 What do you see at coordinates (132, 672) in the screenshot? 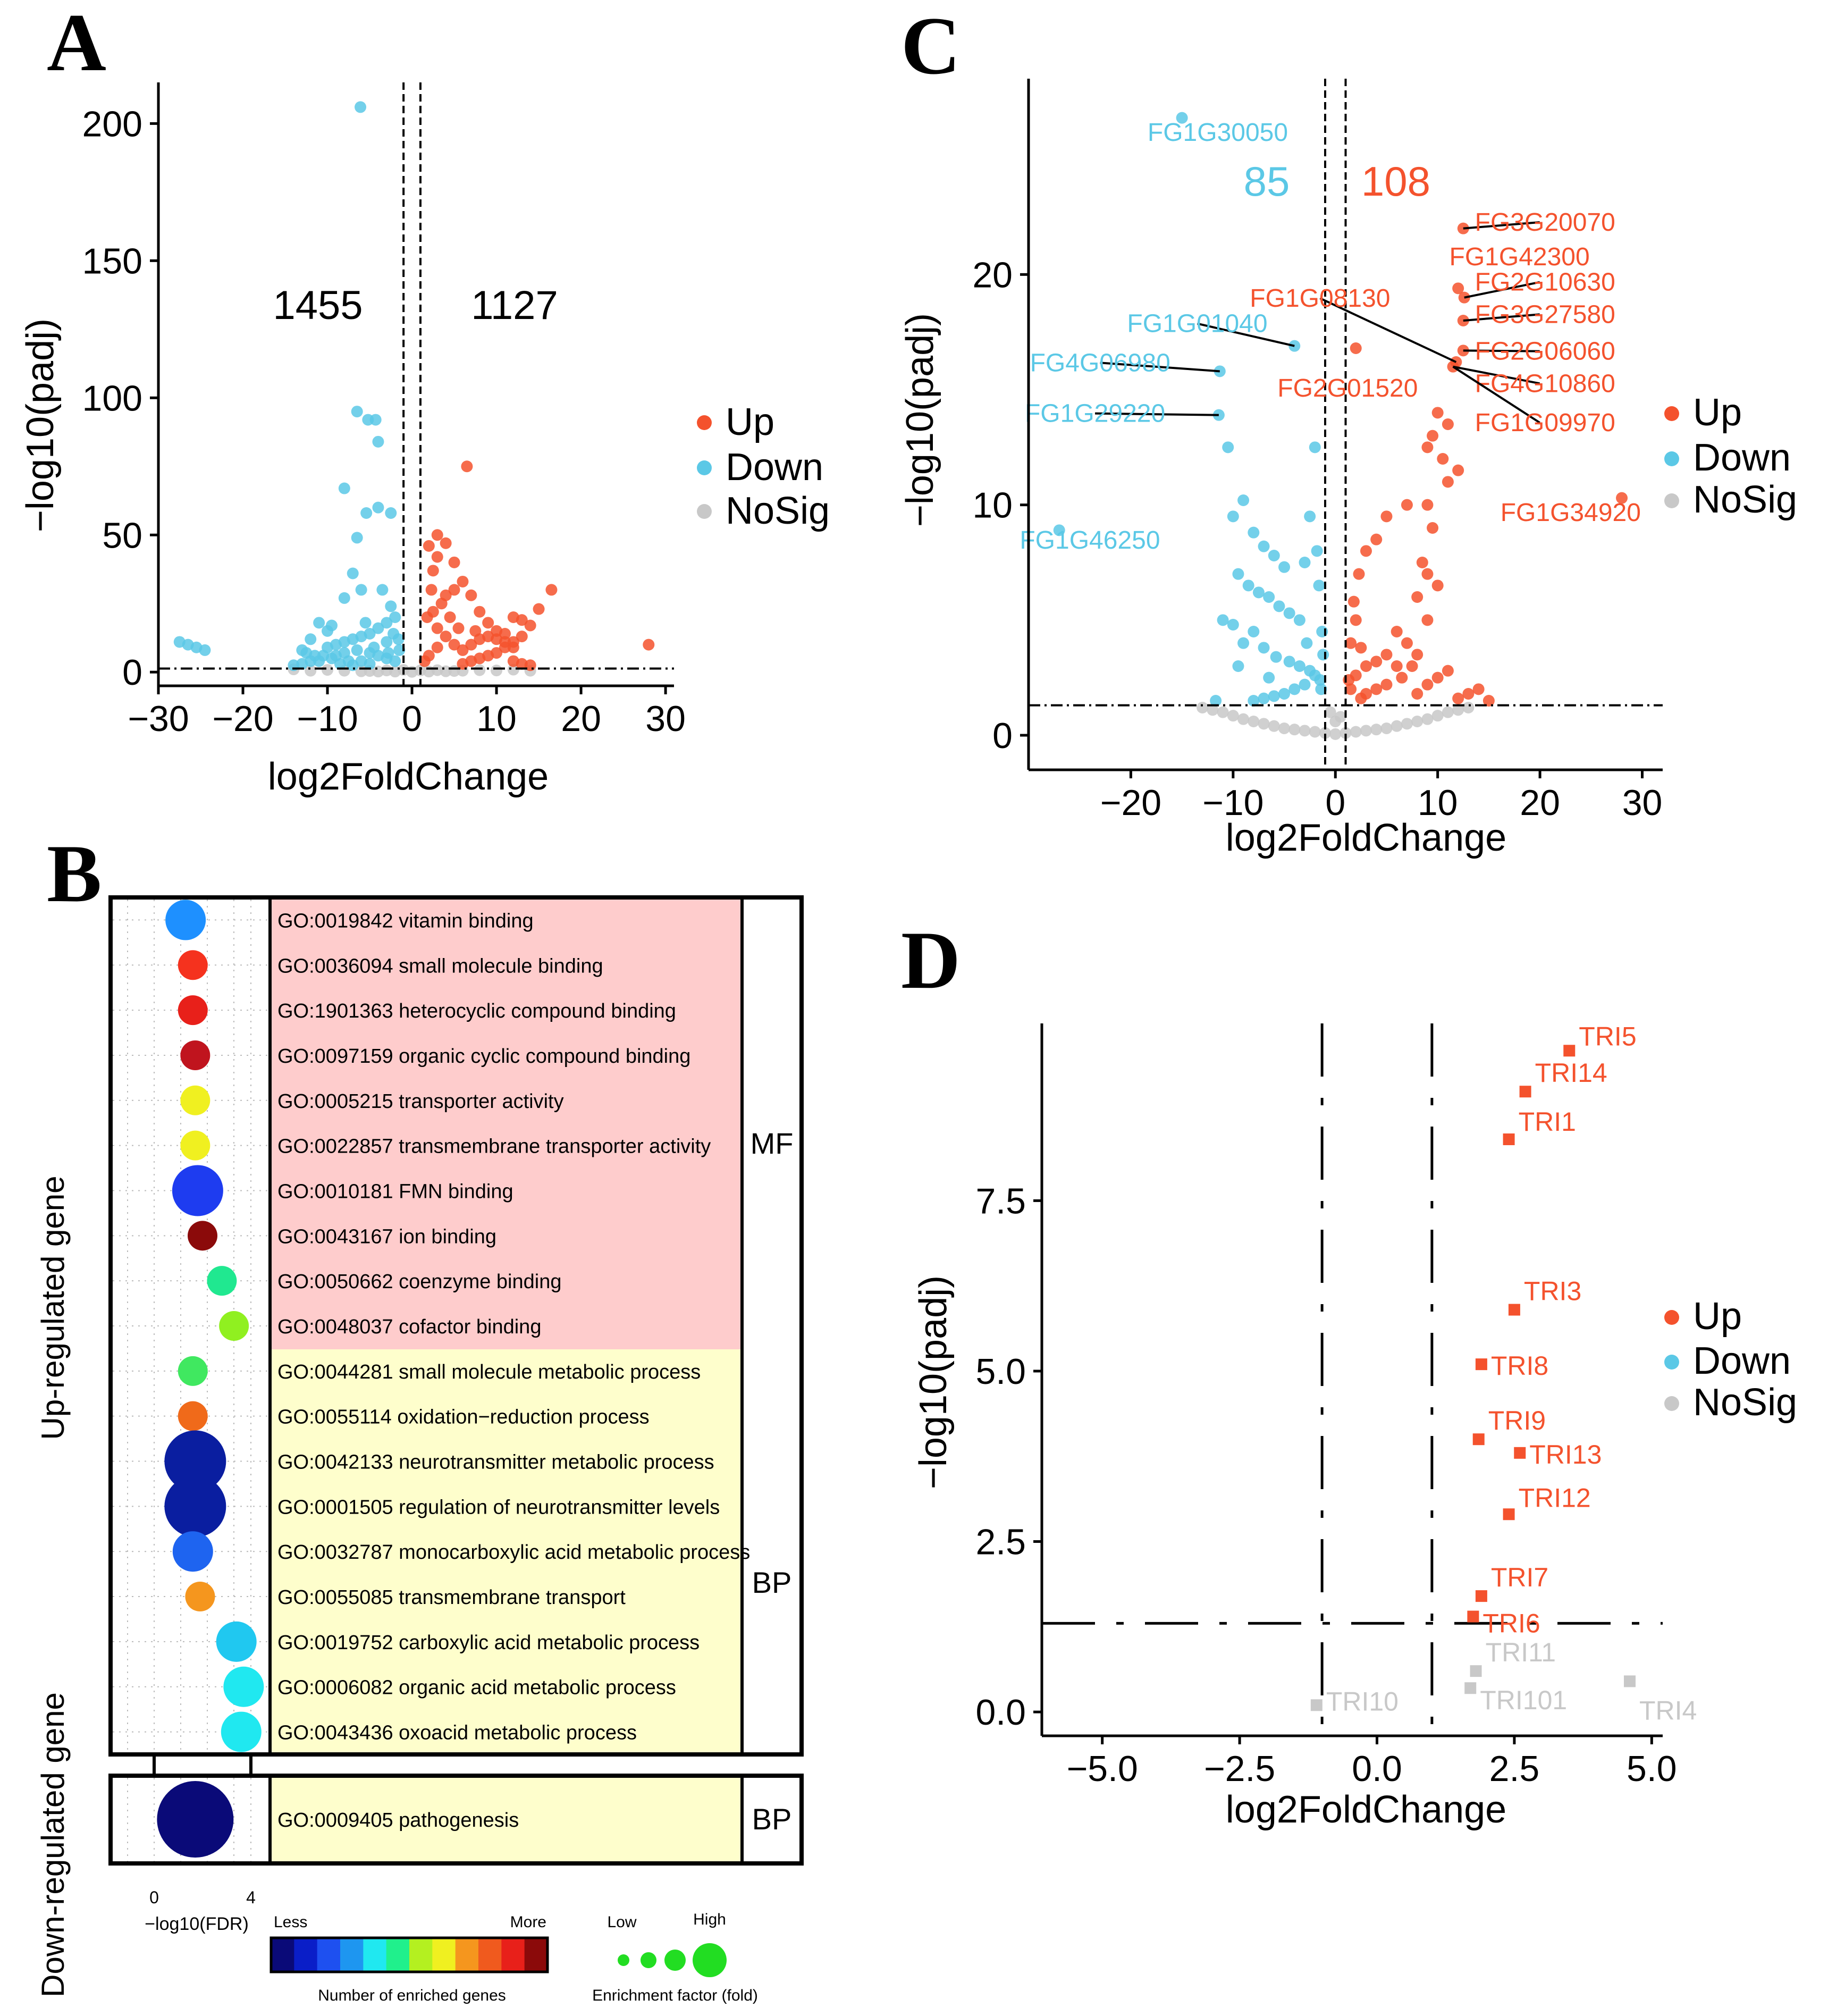
I see `y-tick-label: 0` at bounding box center [132, 672].